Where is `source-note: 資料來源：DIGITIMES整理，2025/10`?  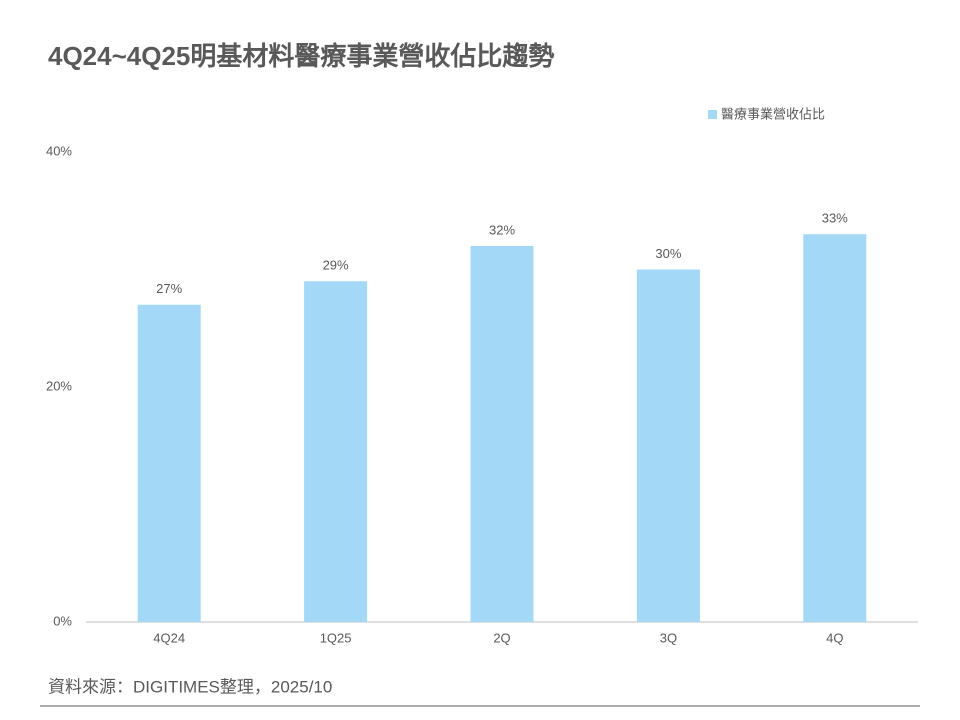
source-note: 資料來源：DIGITIMES整理，2025/10 is located at coordinates (190, 686).